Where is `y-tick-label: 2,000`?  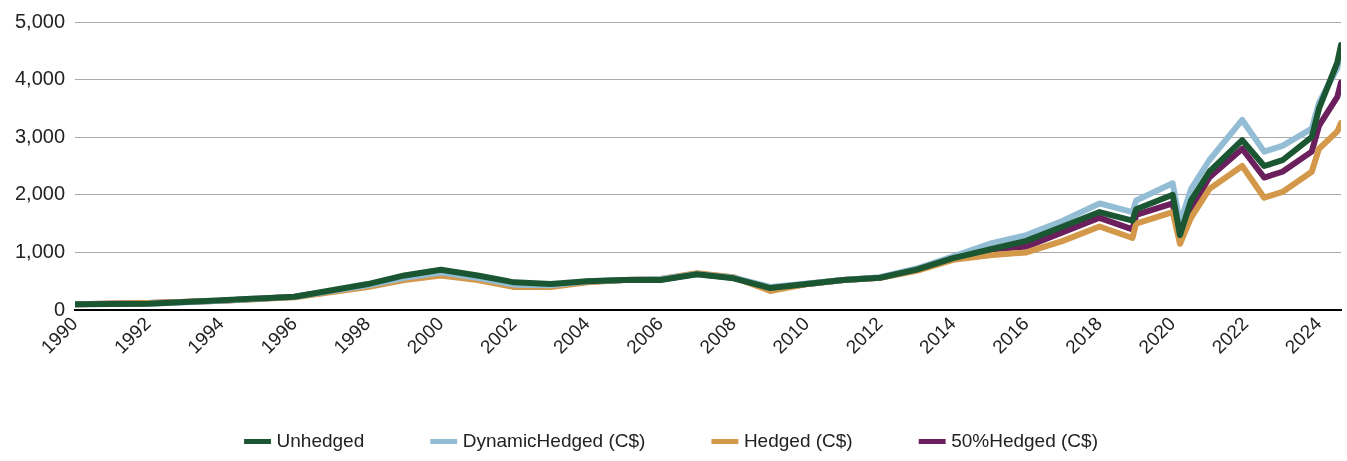
y-tick-label: 2,000 is located at coordinates (40, 193).